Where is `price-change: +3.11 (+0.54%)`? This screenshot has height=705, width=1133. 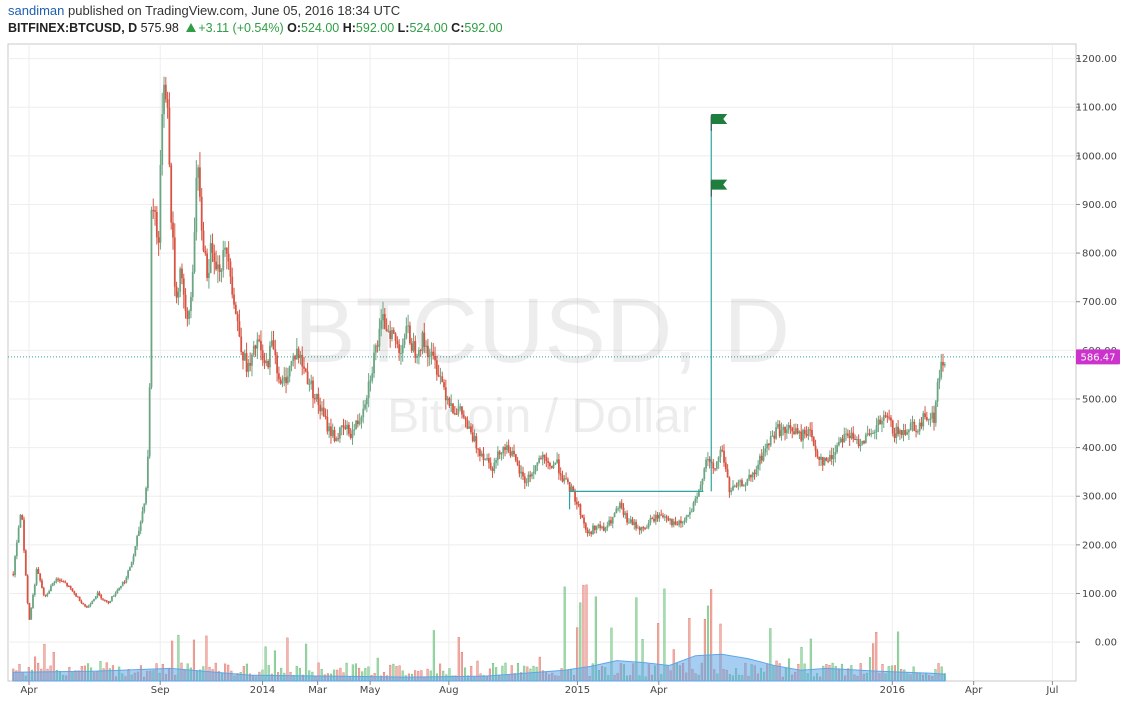
price-change: +3.11 (+0.54%) is located at coordinates (241, 28).